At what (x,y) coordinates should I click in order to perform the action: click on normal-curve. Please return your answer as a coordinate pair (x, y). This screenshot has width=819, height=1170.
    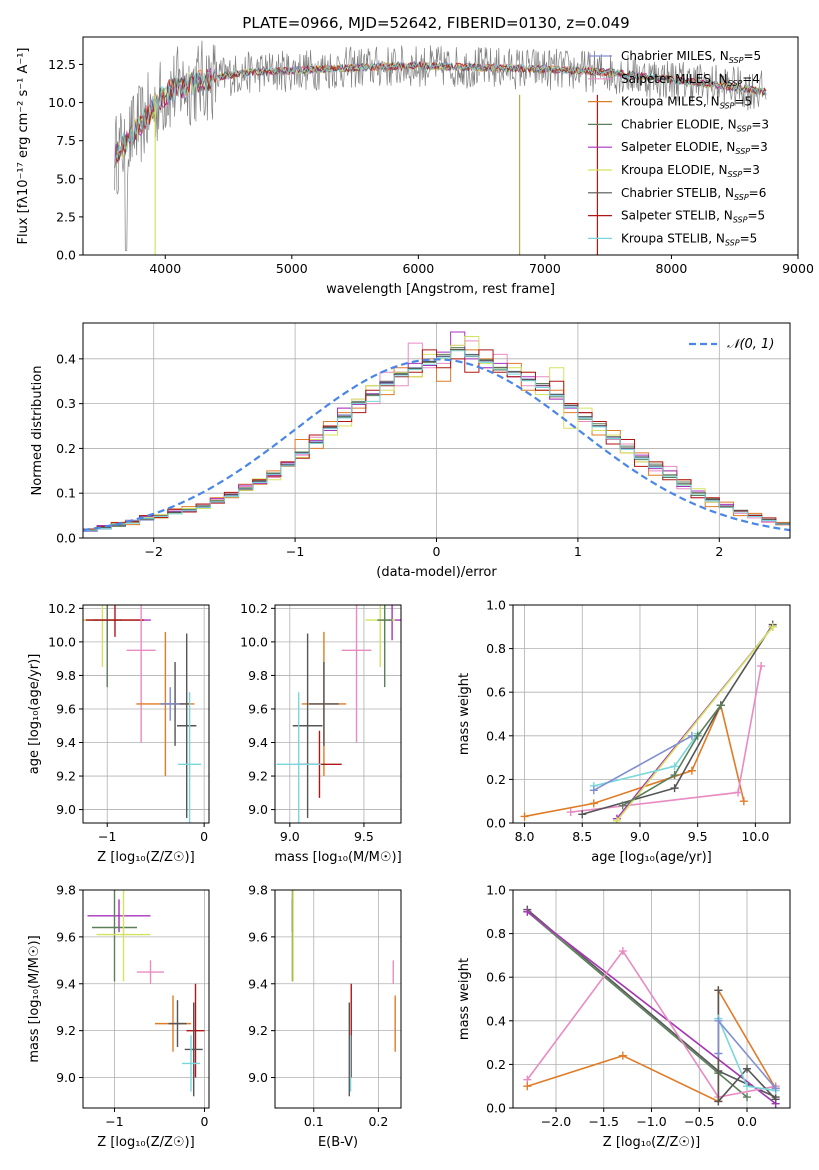
    Looking at the image, I should click on (436, 445).